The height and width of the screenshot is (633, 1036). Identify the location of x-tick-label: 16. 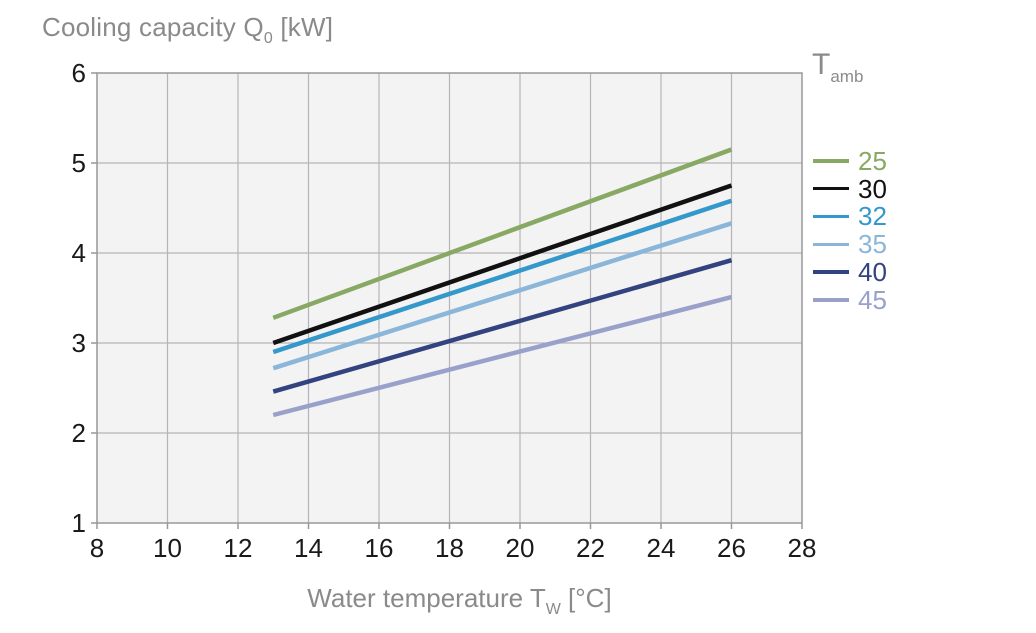
(379, 548).